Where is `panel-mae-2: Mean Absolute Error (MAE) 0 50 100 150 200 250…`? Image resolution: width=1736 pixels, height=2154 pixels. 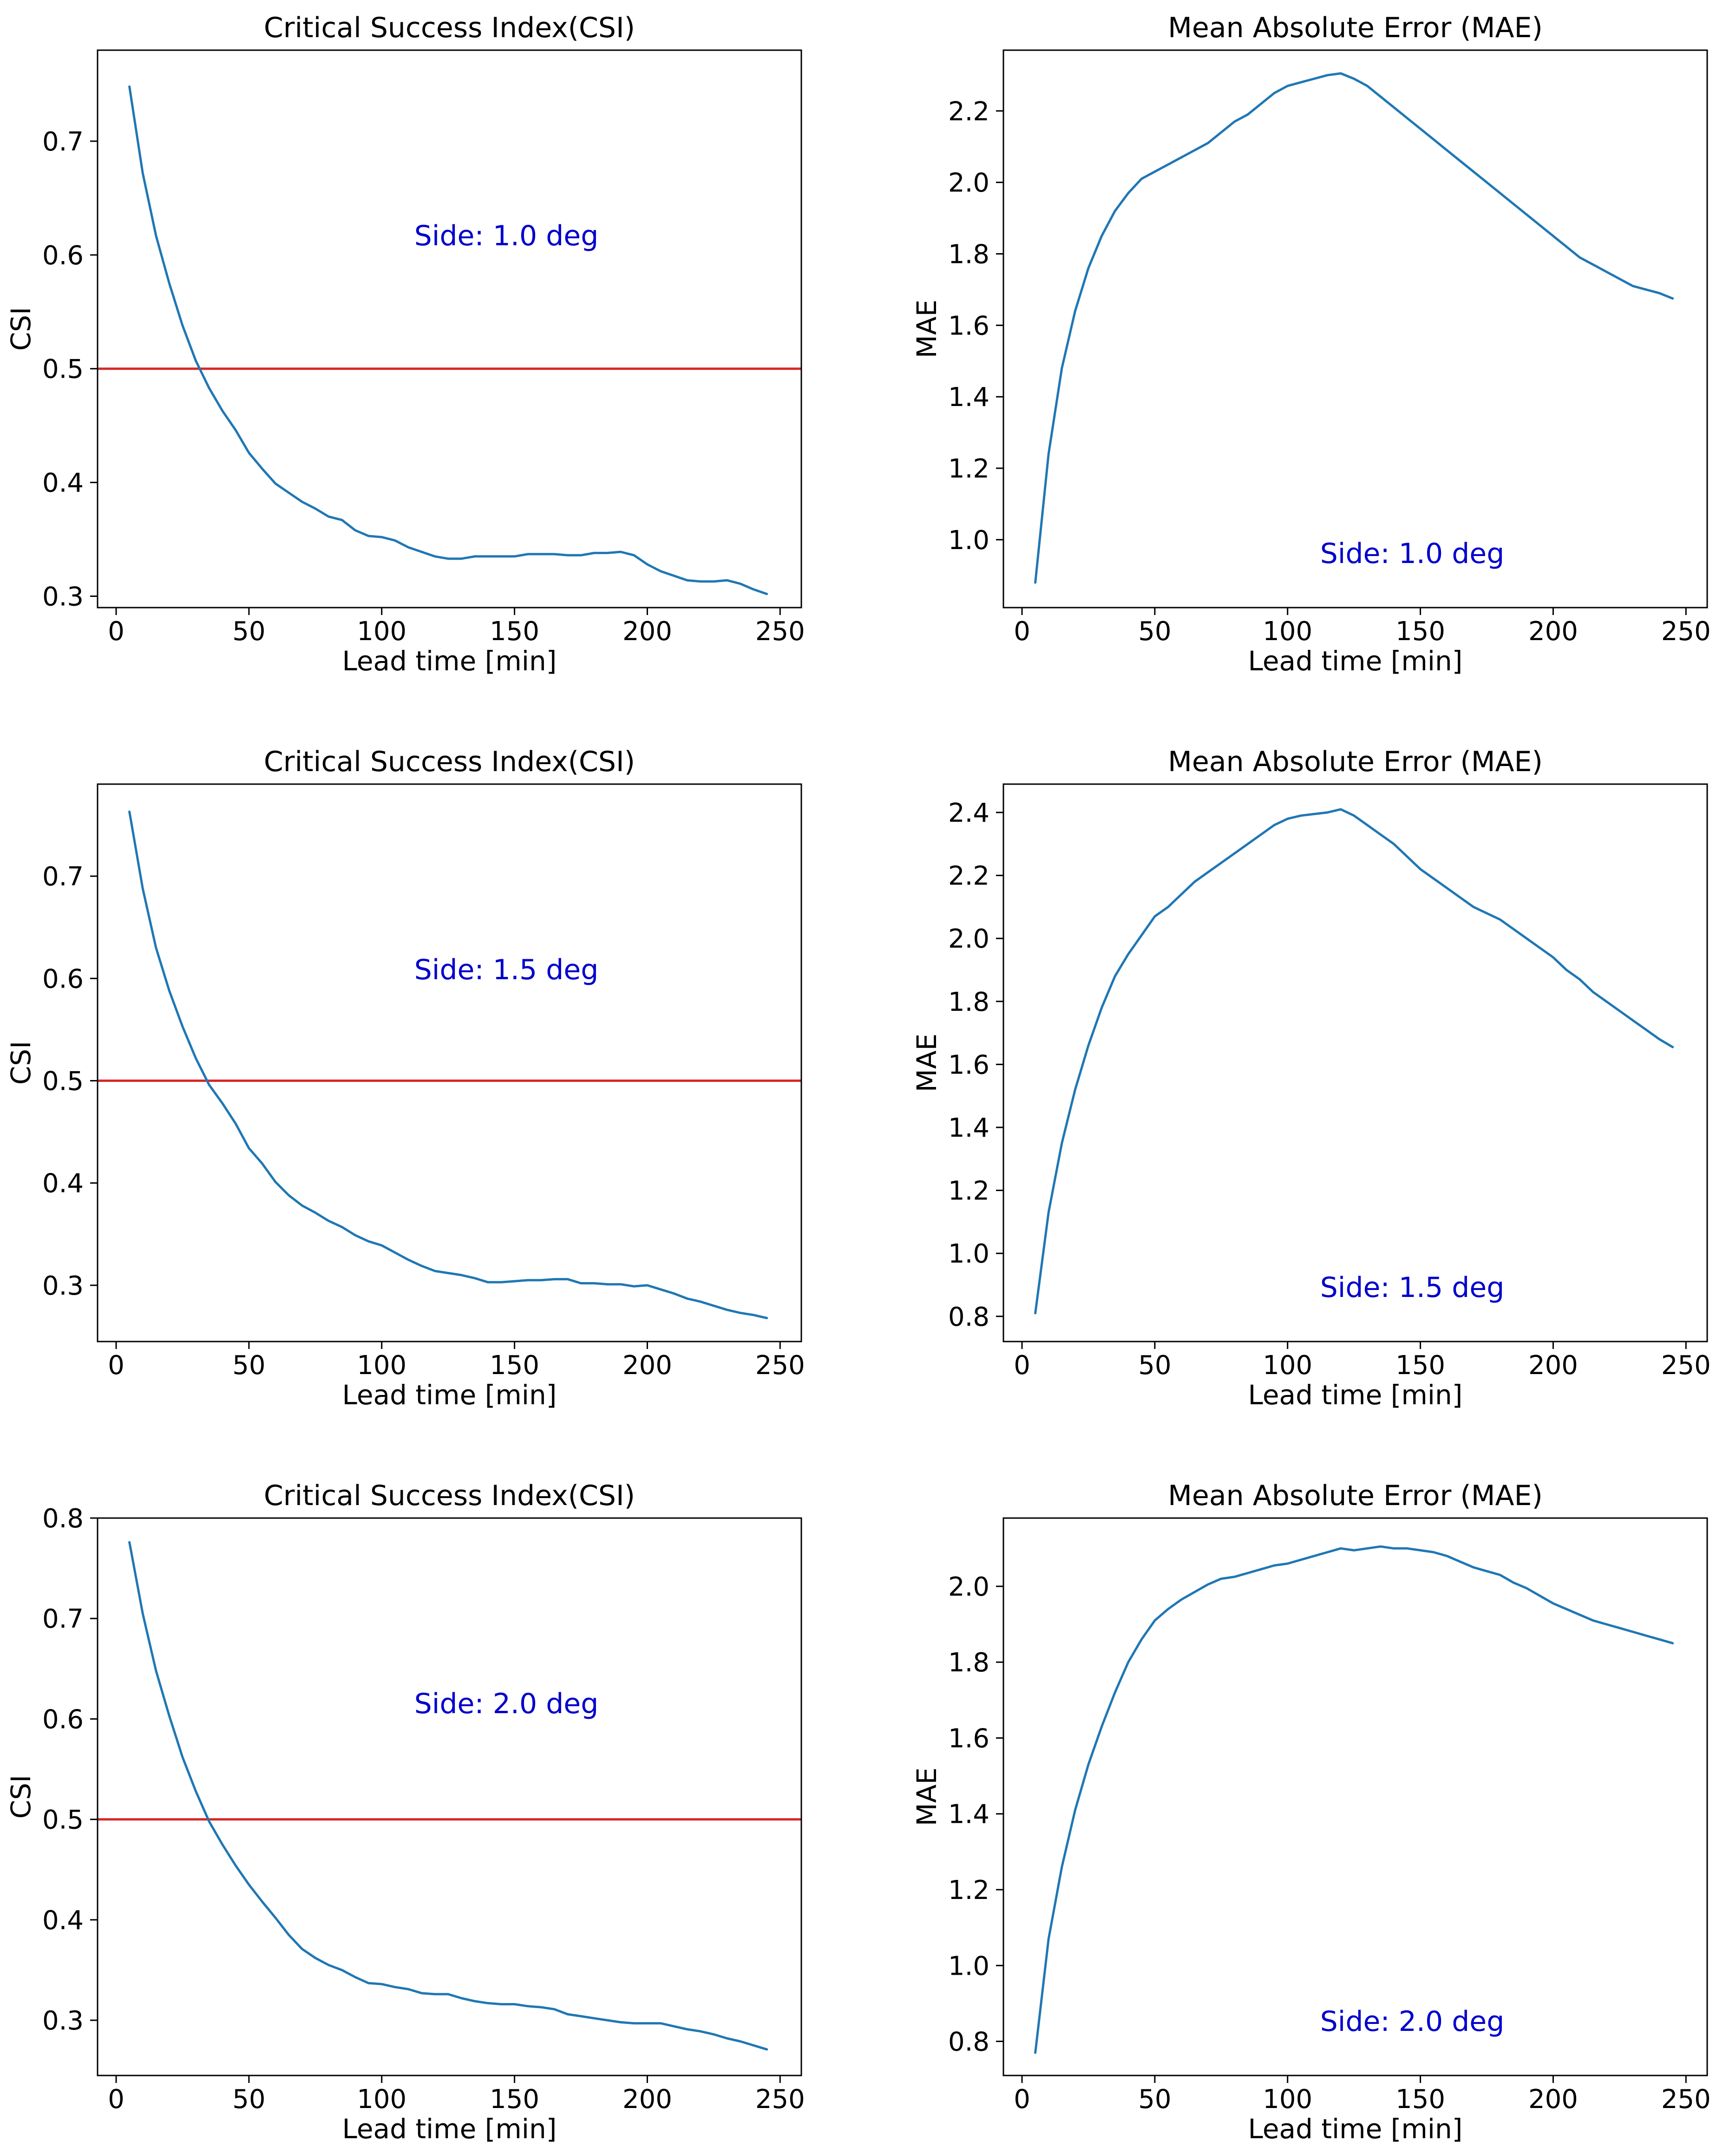 panel-mae-2: Mean Absolute Error (MAE) 0 50 100 150 200 250… is located at coordinates (1311, 1812).